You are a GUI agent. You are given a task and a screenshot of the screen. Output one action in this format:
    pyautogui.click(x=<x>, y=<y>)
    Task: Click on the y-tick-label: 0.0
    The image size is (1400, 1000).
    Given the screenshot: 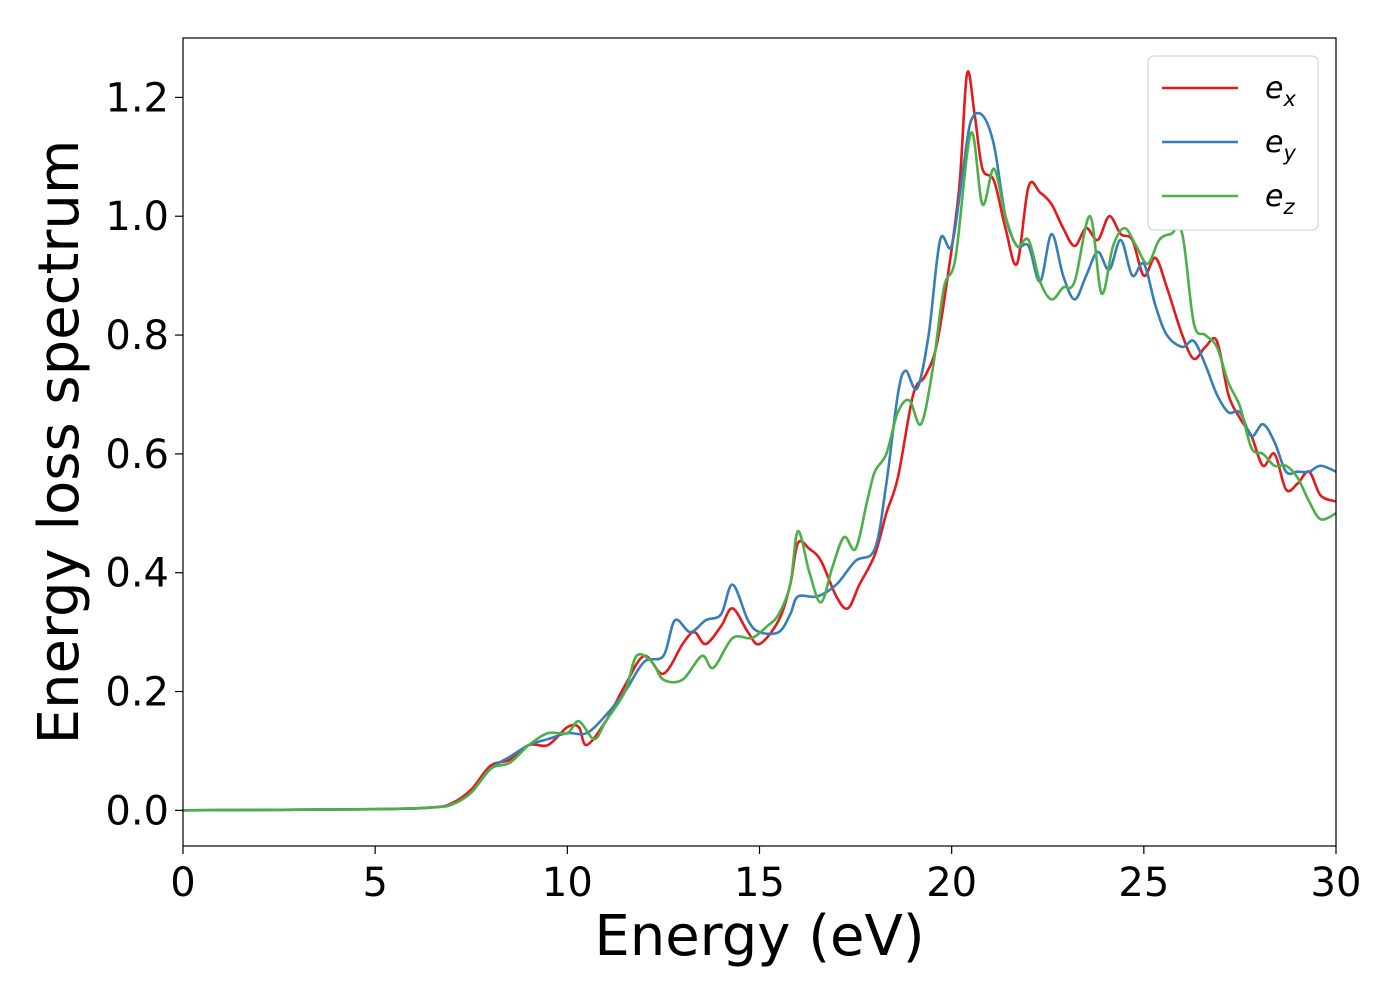 What is the action you would take?
    pyautogui.click(x=137, y=811)
    